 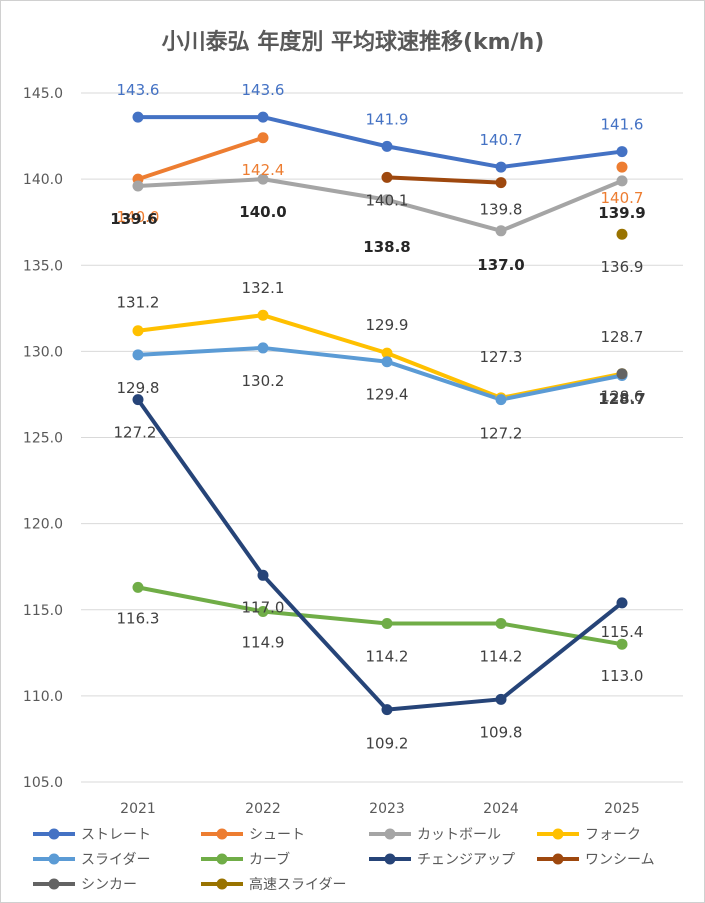 I want to click on data-label: 130.2, so click(x=263, y=381).